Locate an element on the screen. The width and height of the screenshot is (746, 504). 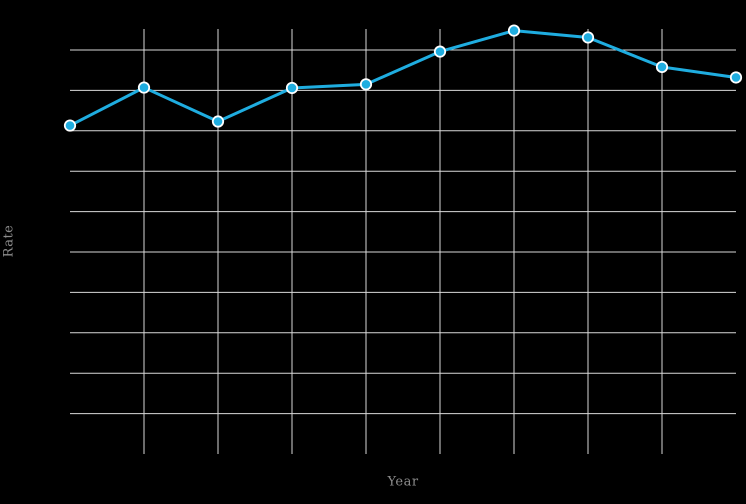
x-axis-label: Year is located at coordinates (403, 482).